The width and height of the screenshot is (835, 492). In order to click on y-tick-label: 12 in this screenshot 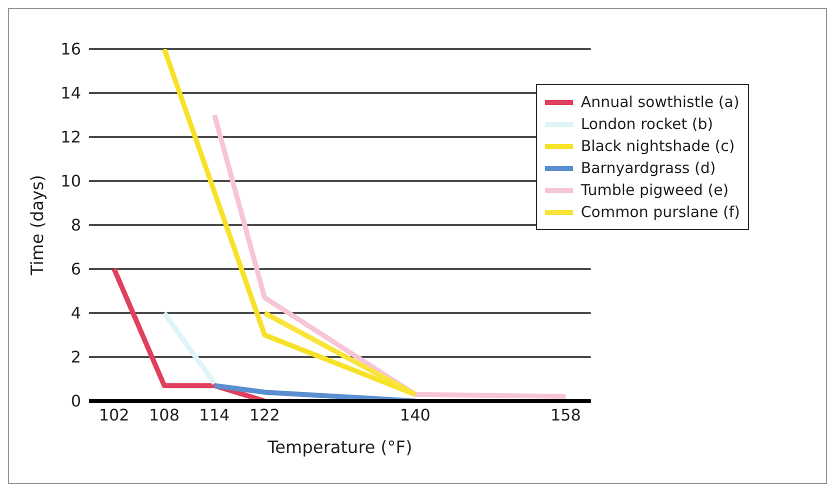, I will do `click(70, 137)`.